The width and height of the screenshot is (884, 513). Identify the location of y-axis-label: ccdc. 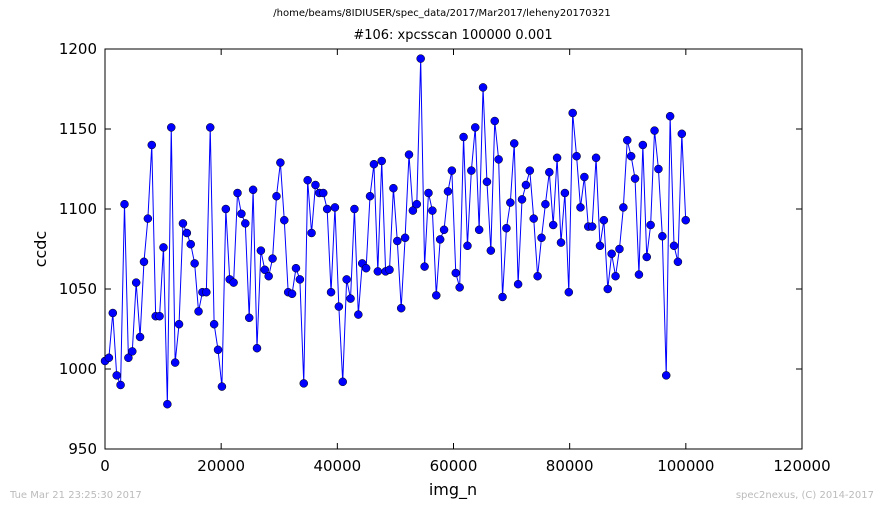
(40, 249).